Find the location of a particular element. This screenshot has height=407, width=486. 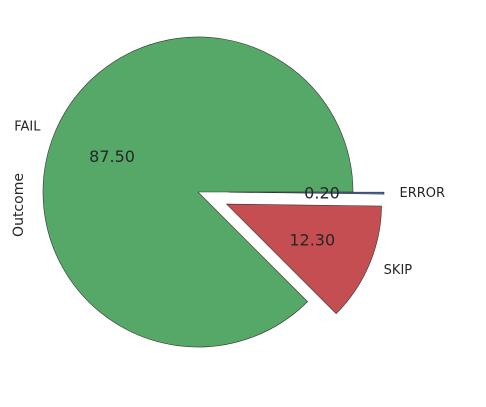

pie-value-fail: 87.50 is located at coordinates (112, 156).